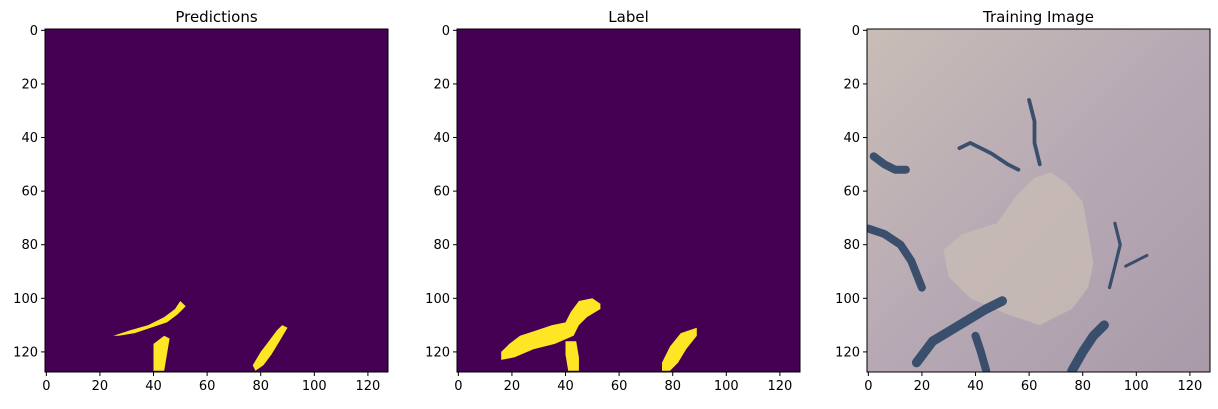 This screenshot has height=409, width=1218. Describe the element at coordinates (959, 332) in the screenshot. I see `terrain-streak-lower-left` at that location.